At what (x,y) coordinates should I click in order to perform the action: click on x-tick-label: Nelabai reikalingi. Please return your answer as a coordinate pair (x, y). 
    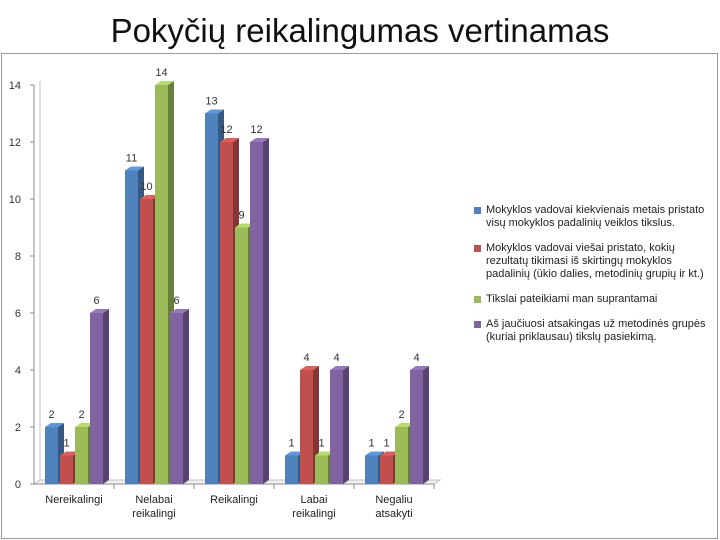
    Looking at the image, I should click on (153, 507).